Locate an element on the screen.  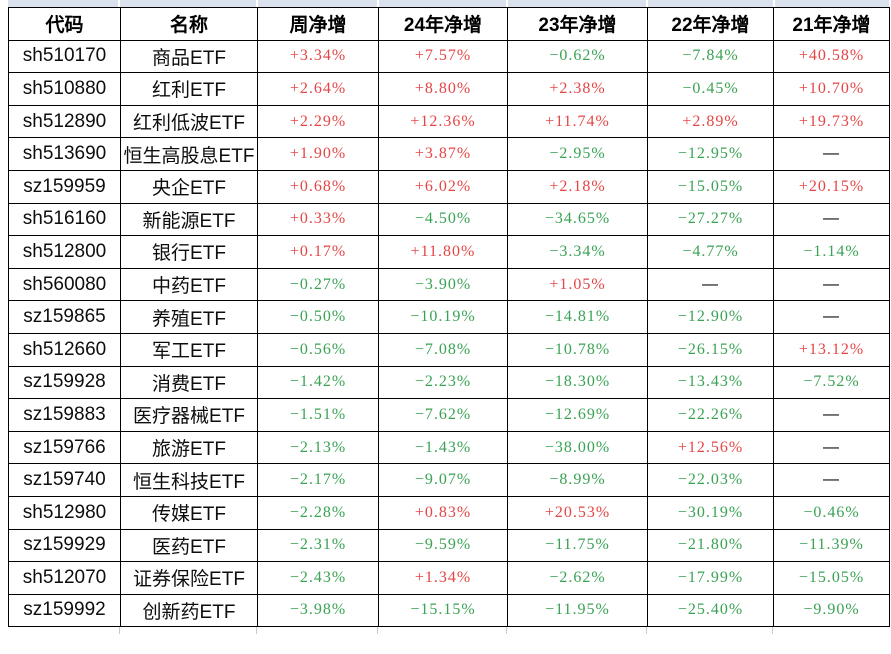
etf-name: 传媒ETF is located at coordinates (189, 512).